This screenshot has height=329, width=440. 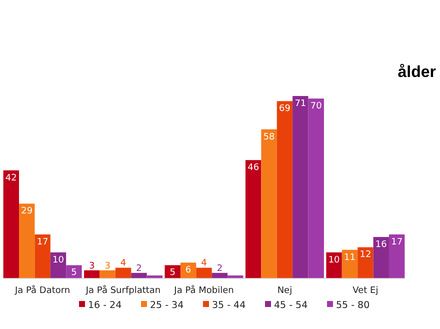 I want to click on x-tick-label: Vet Ej, so click(x=365, y=291).